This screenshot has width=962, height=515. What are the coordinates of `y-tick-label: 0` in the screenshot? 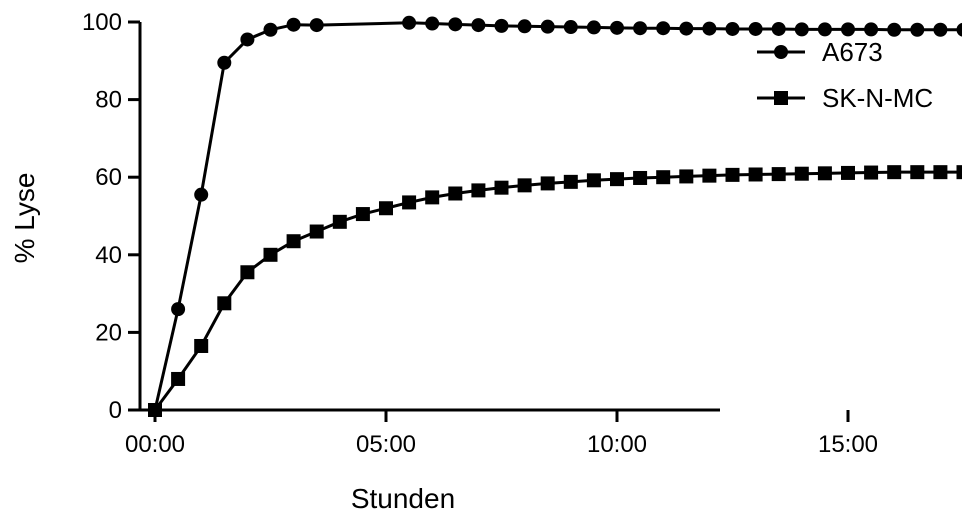 It's located at (115, 410).